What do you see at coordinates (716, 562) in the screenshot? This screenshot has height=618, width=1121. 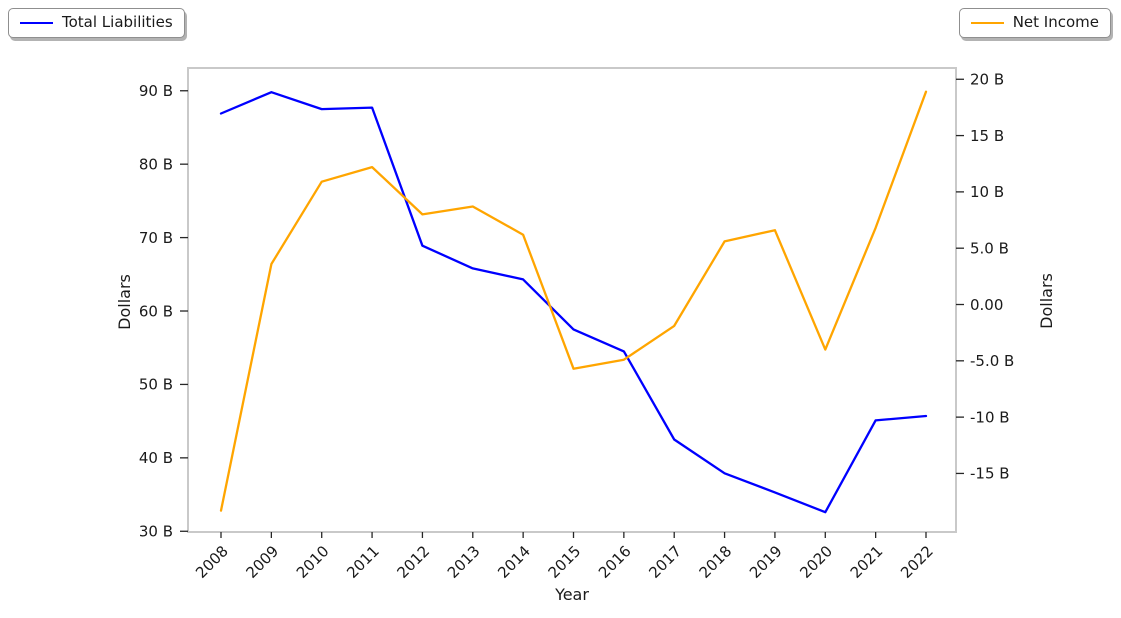 I see `x-tick-label: 2018` at bounding box center [716, 562].